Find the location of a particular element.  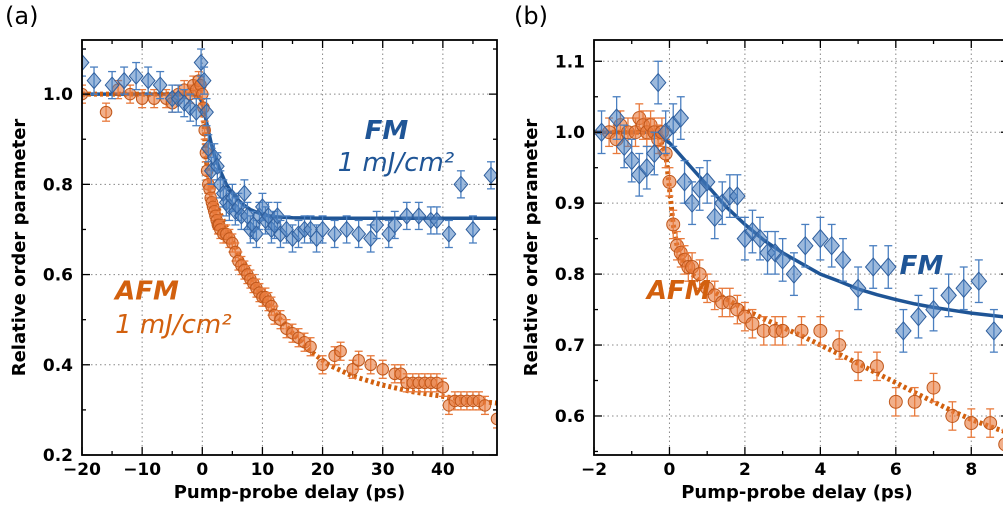

panel-a-ytick-1: 0.4 is located at coordinates (58, 366).